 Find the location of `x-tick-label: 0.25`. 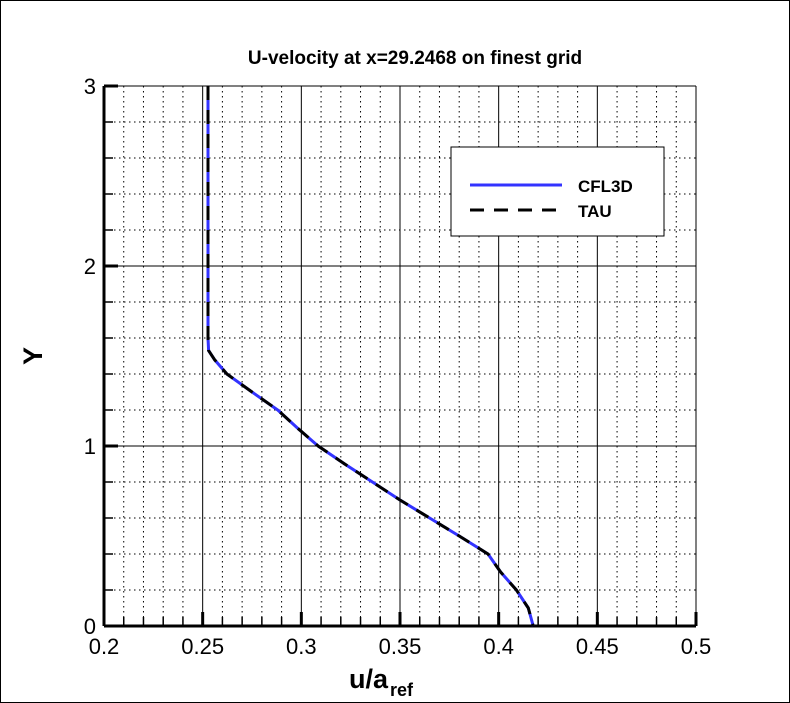

x-tick-label: 0.25 is located at coordinates (202, 646).